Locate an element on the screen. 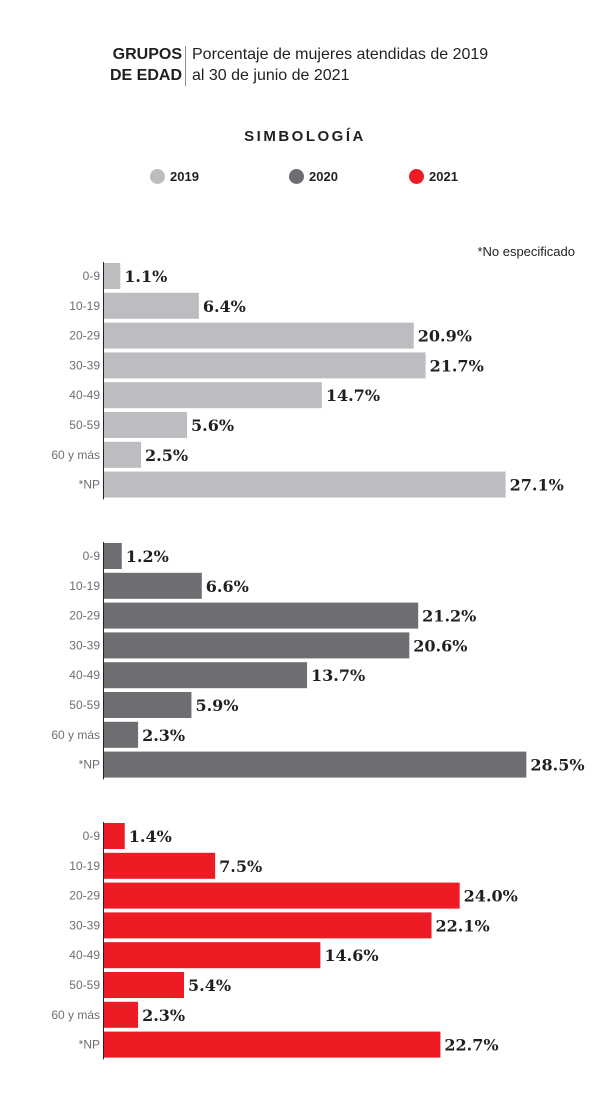 This screenshot has width=610, height=1100. legend-item-2020: 2020 is located at coordinates (313, 176).